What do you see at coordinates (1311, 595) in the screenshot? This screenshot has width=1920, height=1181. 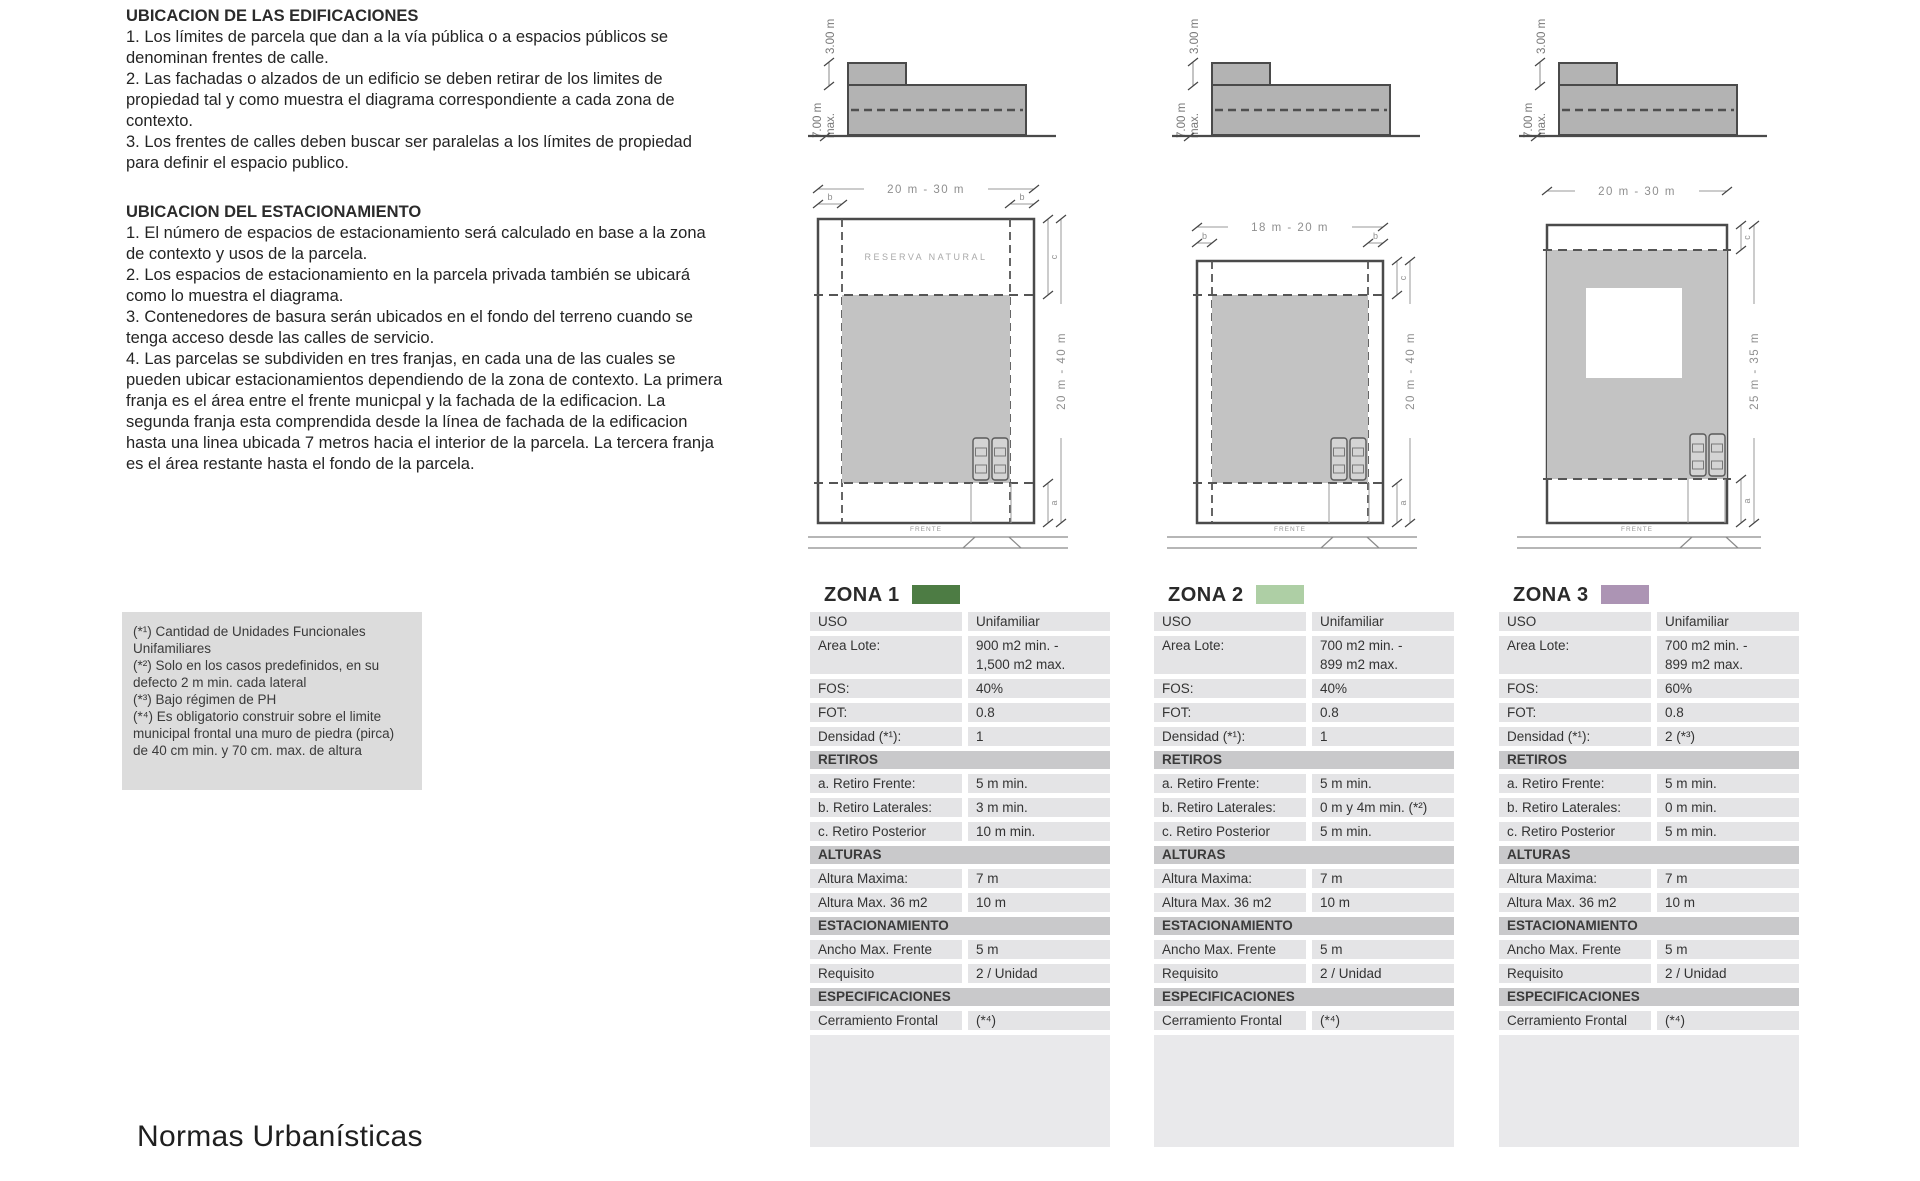 I see `zone-header: ZONA 2` at bounding box center [1311, 595].